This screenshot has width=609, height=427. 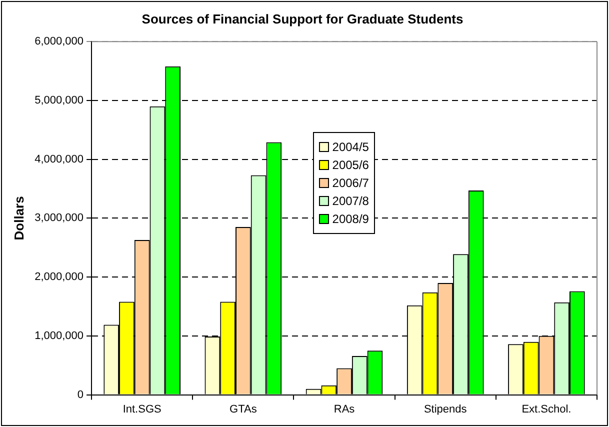 I want to click on y-axis-title: Dollars, so click(x=18, y=218).